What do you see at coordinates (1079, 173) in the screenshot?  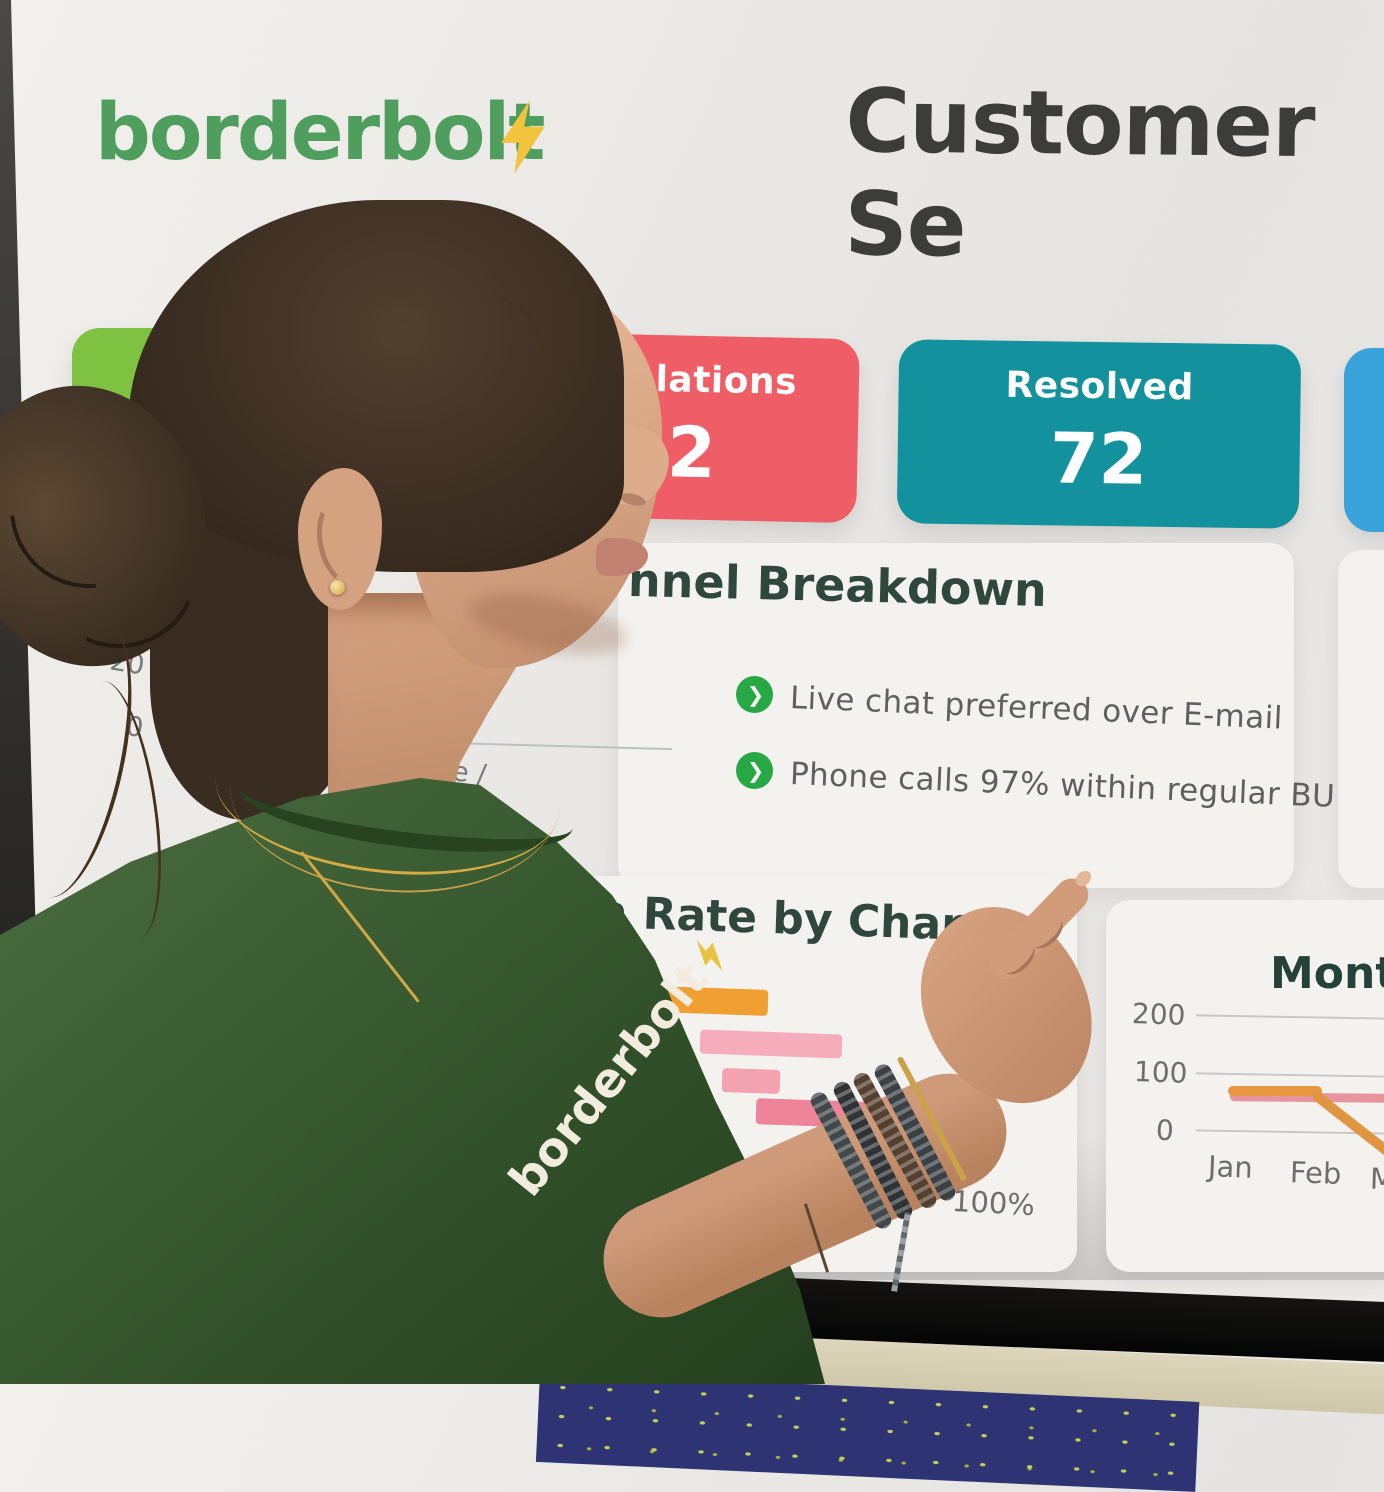 I see `dashboard-title: Customer Se` at bounding box center [1079, 173].